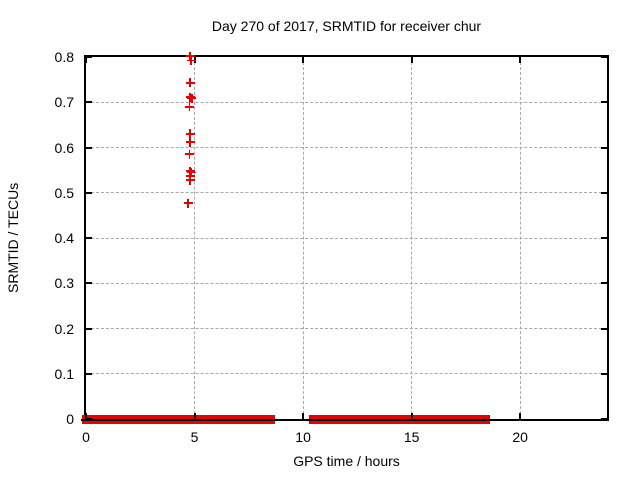 The image size is (640, 480). Describe the element at coordinates (64, 102) in the screenshot. I see `y-tick-label: 0.7` at that location.